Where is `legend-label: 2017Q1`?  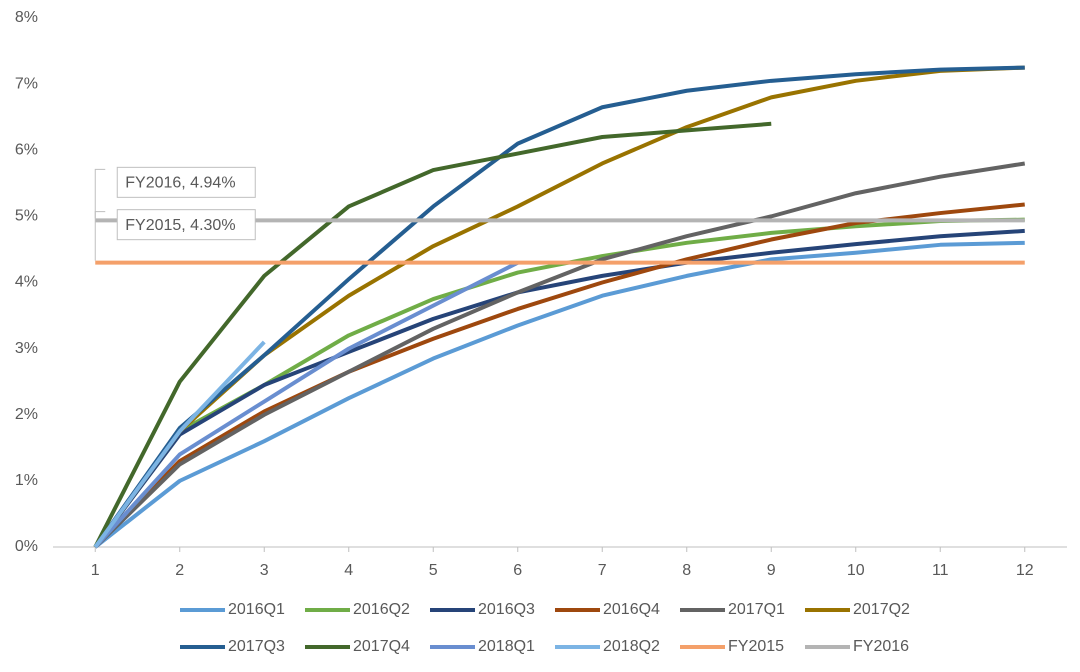 legend-label: 2017Q1 is located at coordinates (756, 609).